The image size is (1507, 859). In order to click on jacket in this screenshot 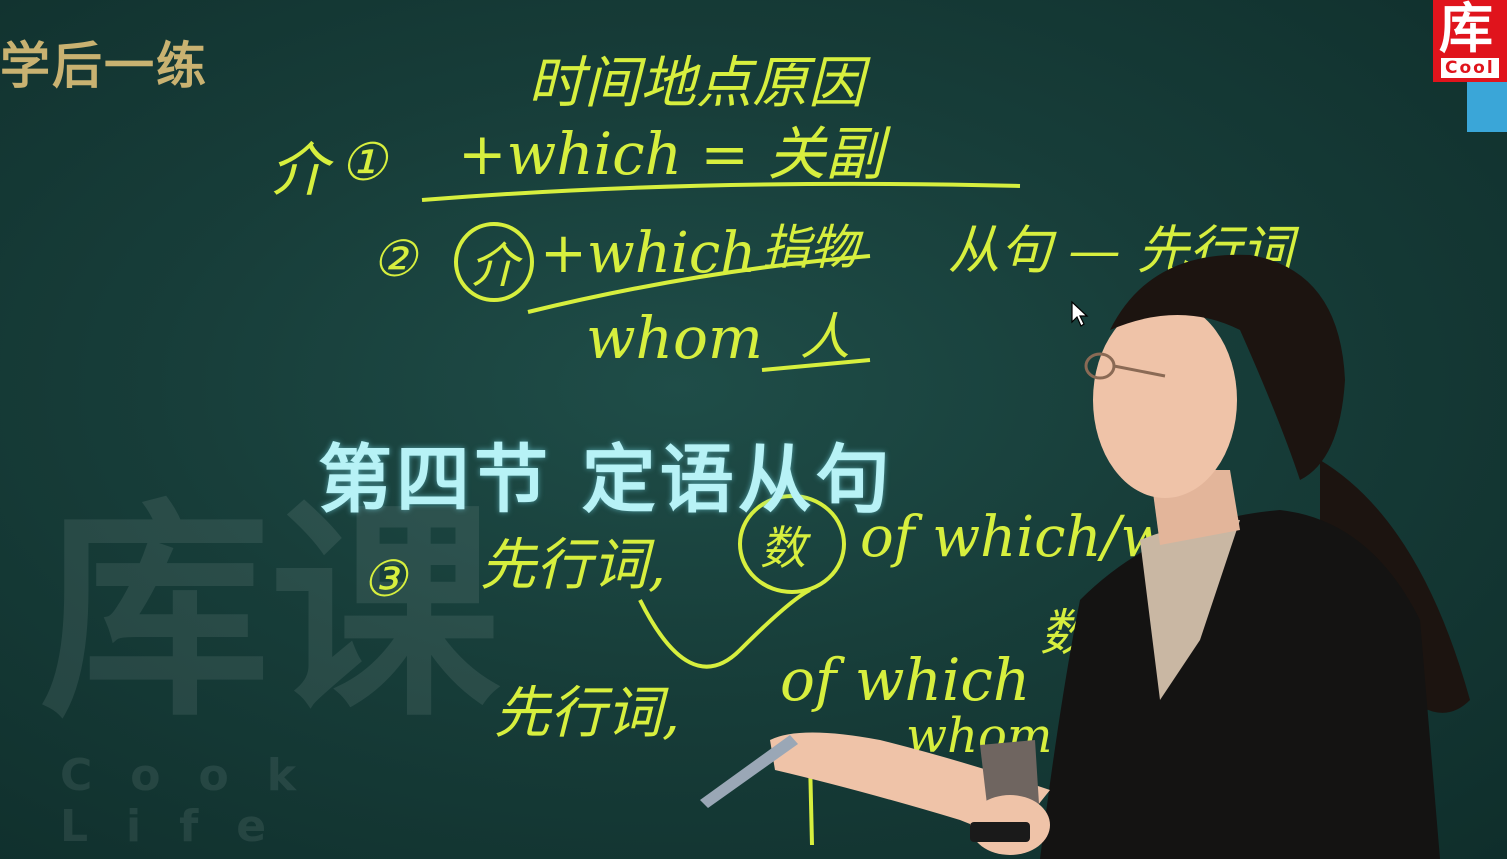, I will do `click(1240, 684)`.